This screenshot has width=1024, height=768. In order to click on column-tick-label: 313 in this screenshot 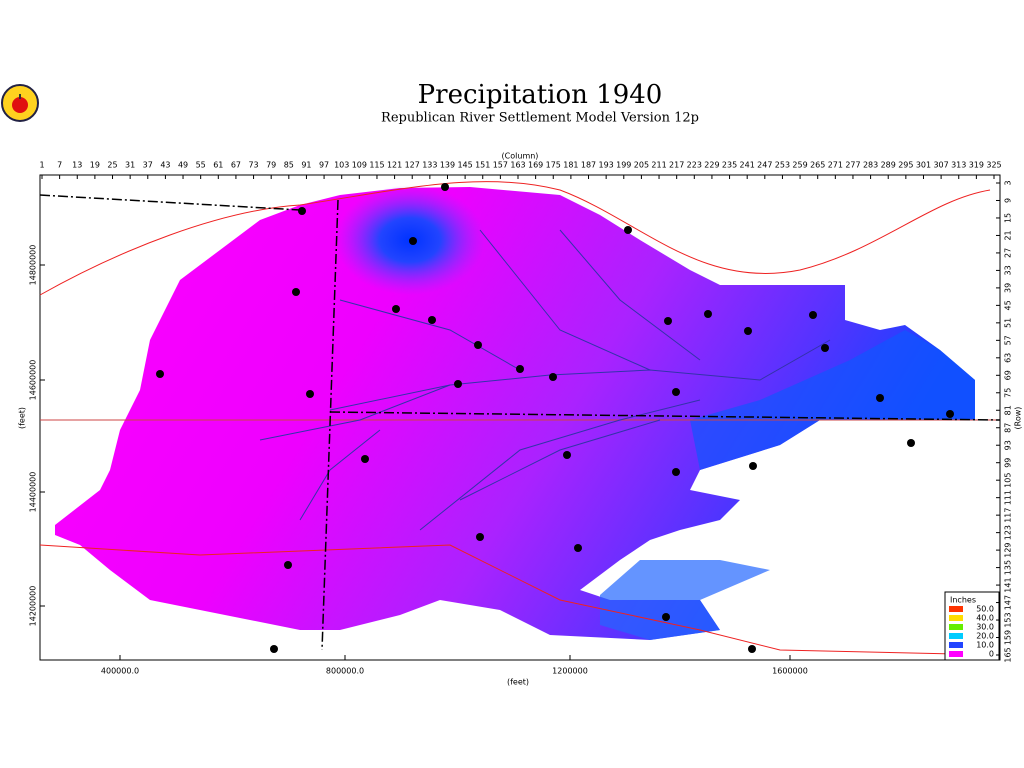, I will do `click(958, 165)`.